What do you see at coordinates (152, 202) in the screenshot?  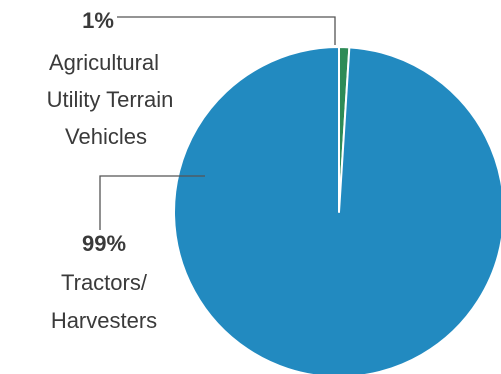 I see `leader-line-tractors` at bounding box center [152, 202].